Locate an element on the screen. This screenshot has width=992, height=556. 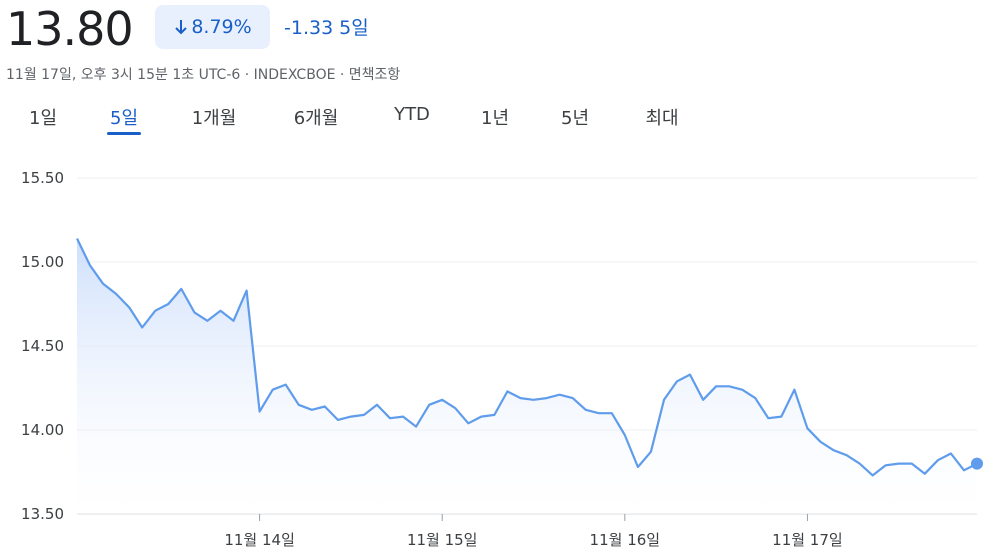
change-absolute: -1.33 5일 is located at coordinates (329, 26).